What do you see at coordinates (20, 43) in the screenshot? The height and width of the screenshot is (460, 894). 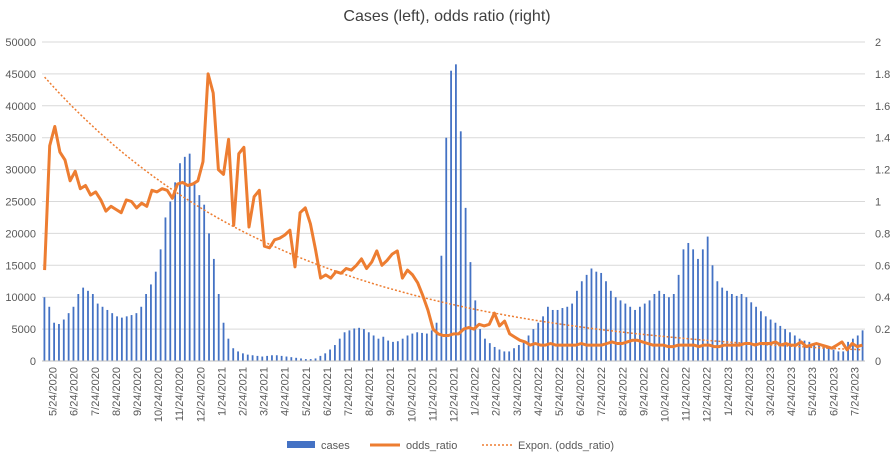 I see `y-left-tick-label: 50000` at bounding box center [20, 43].